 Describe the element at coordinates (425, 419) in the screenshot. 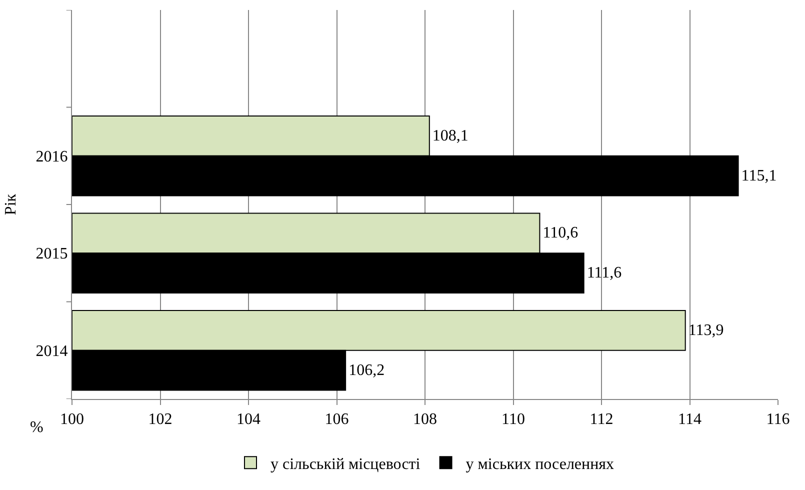

I see `x-tick-label: 108` at that location.